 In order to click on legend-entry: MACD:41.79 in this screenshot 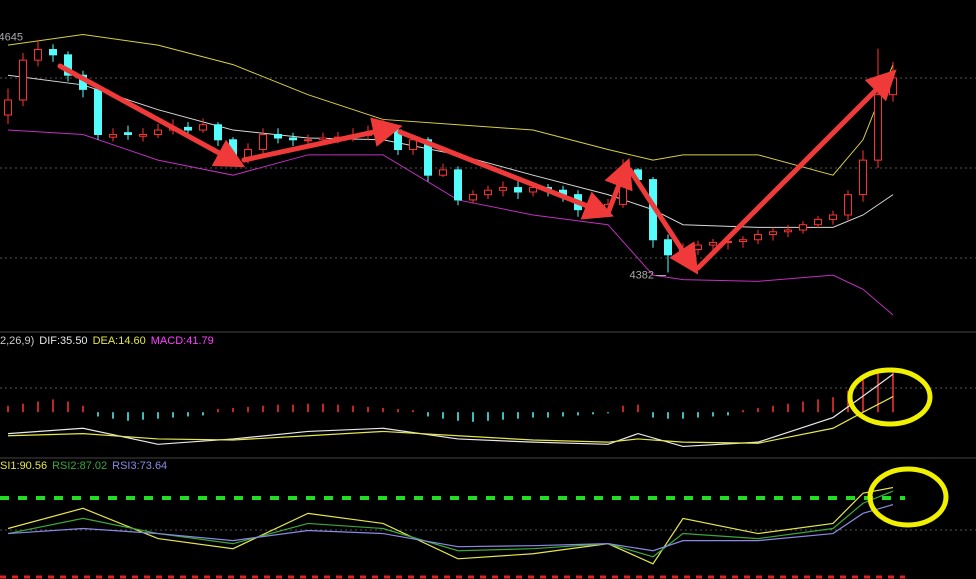, I will do `click(182, 341)`.